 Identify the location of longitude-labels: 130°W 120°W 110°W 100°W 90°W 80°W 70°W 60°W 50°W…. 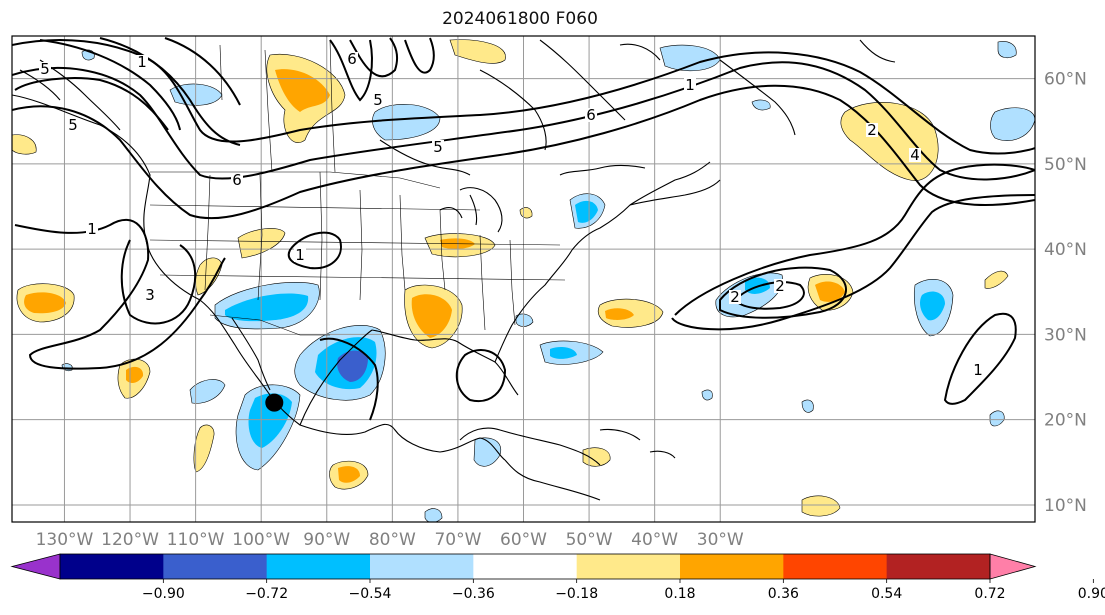
(390, 540).